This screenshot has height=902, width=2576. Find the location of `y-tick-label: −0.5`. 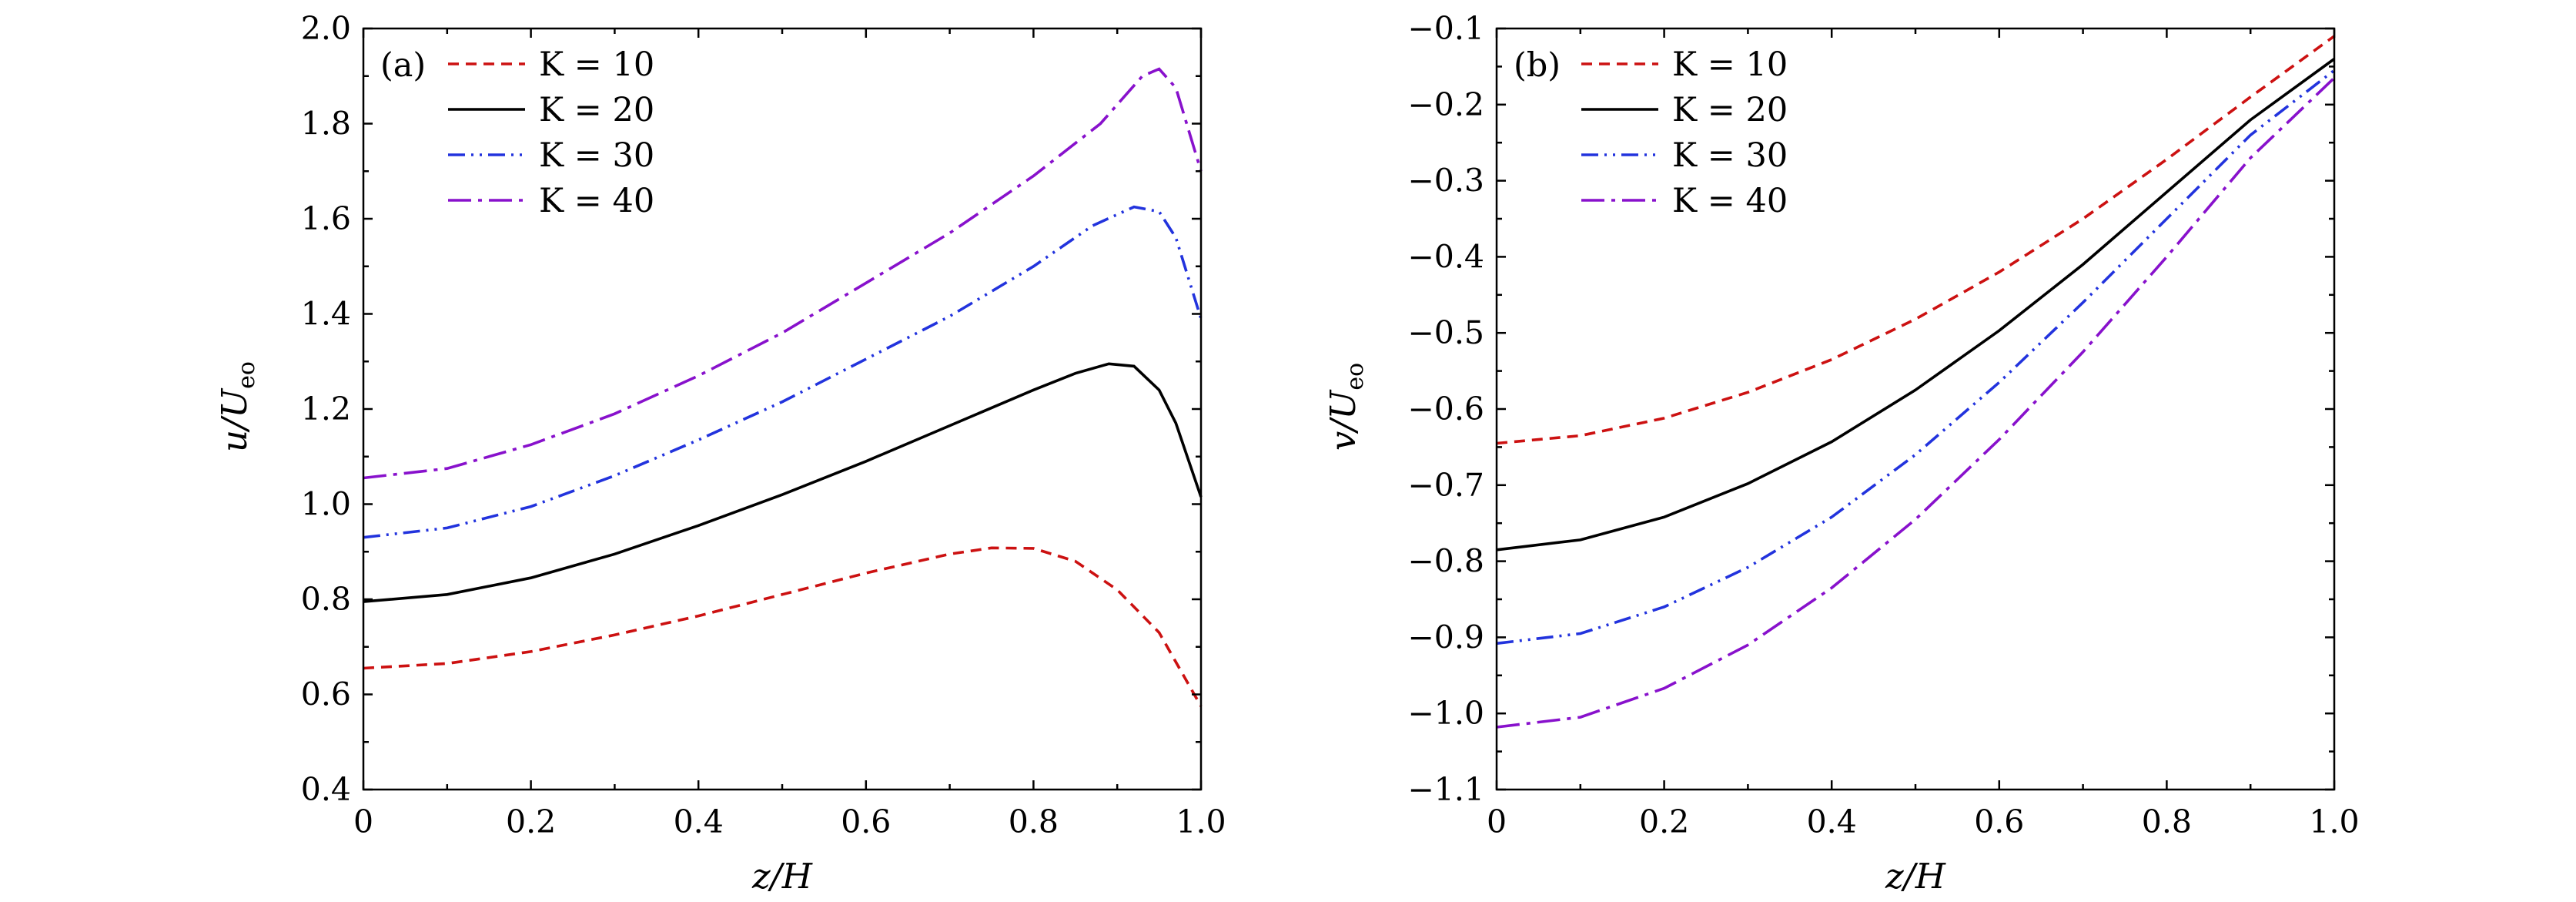

y-tick-label: −0.5 is located at coordinates (1446, 332).